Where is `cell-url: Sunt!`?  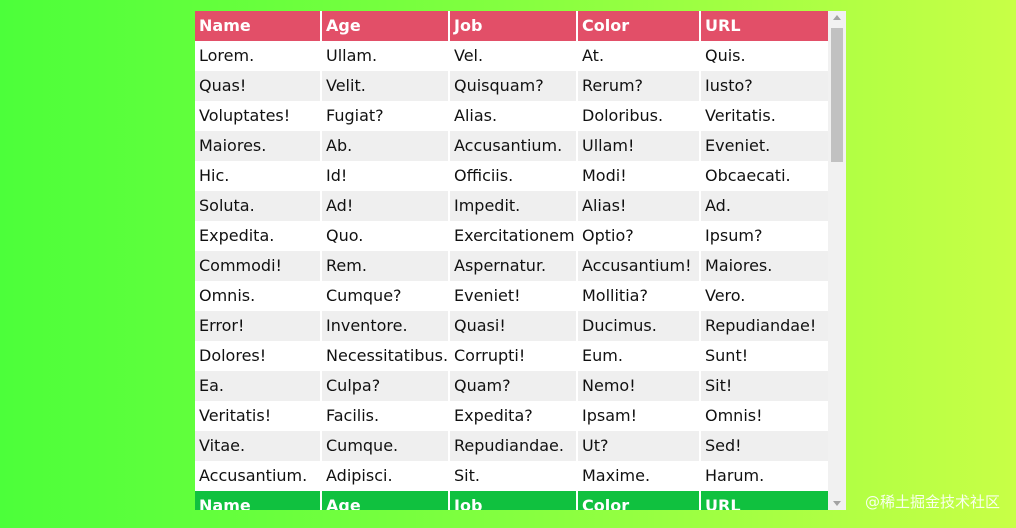
cell-url: Sunt! is located at coordinates (764, 356).